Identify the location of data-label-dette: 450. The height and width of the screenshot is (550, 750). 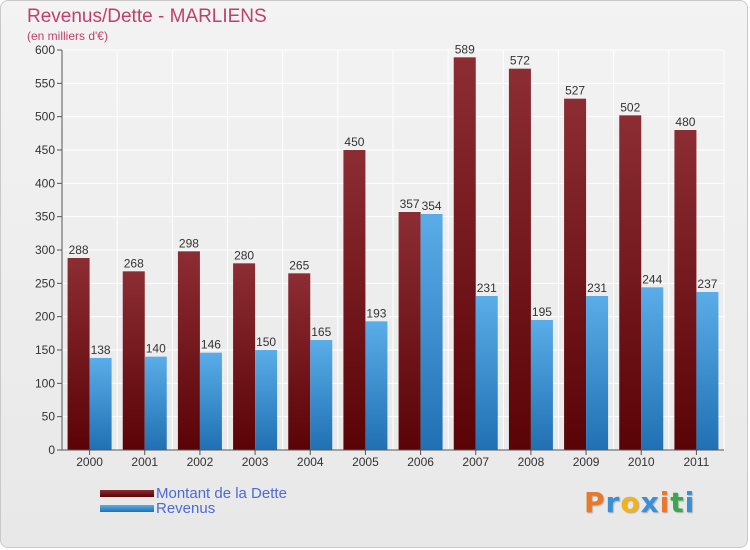
(354, 142).